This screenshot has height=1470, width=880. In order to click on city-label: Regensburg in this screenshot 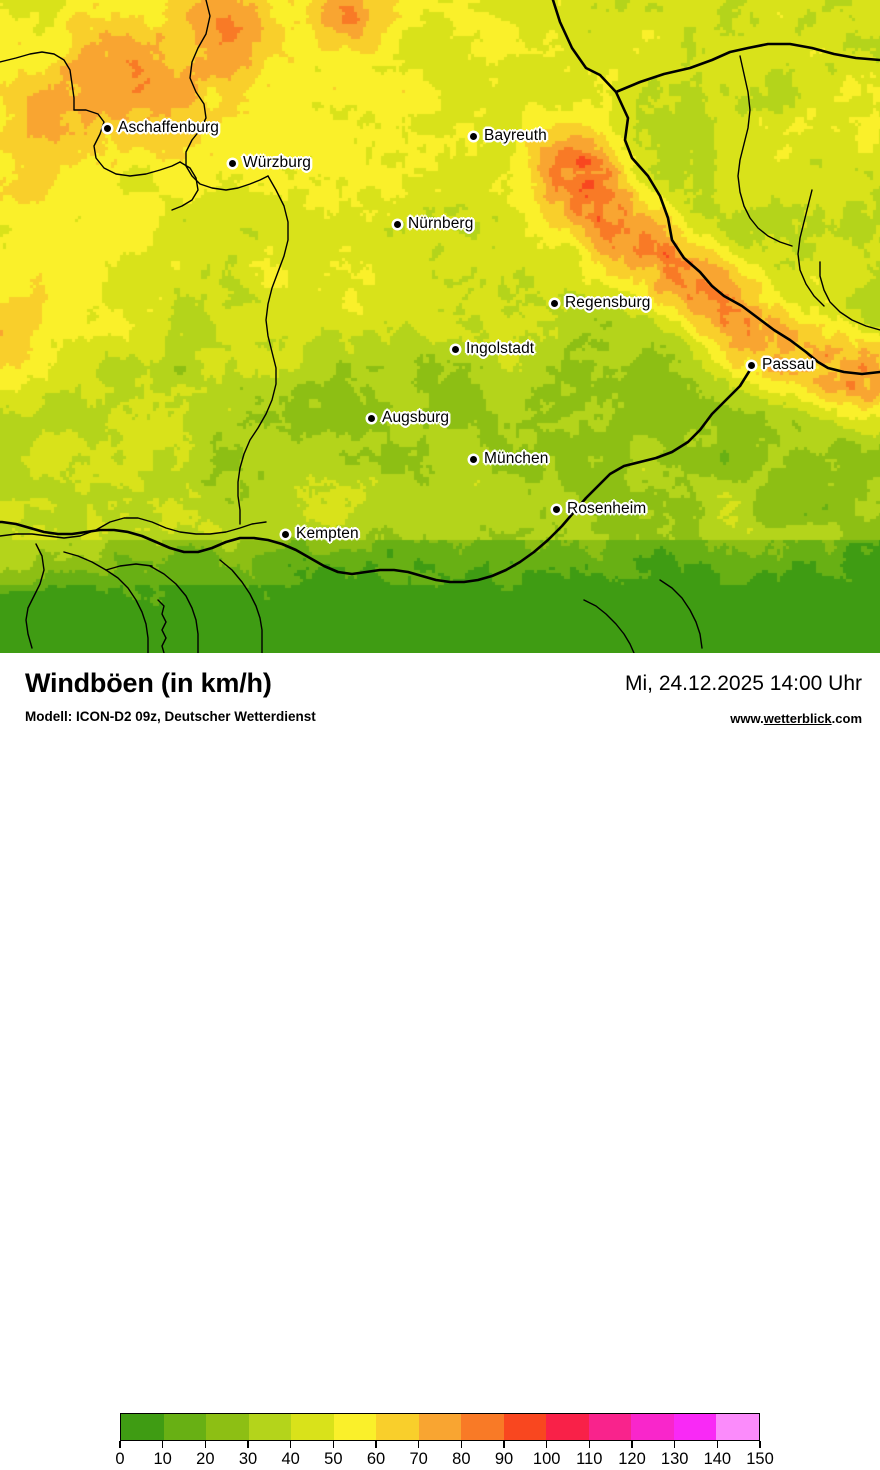, I will do `click(608, 302)`.